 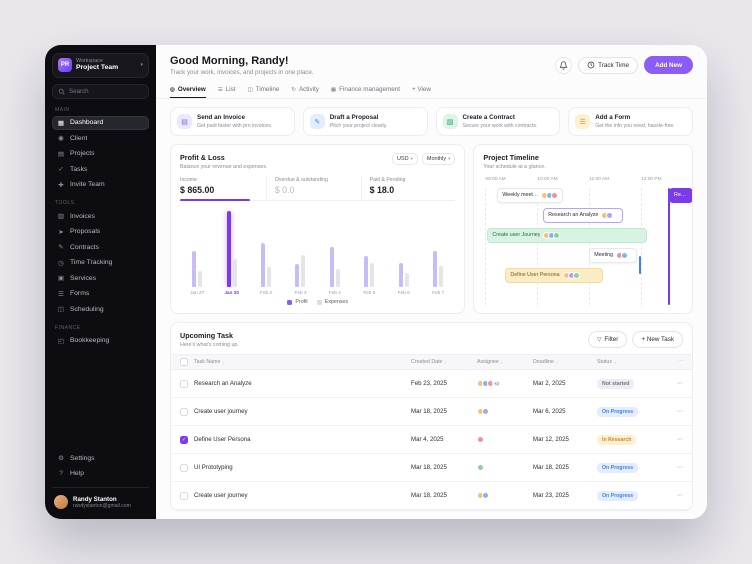 What do you see at coordinates (61, 279) in the screenshot?
I see `services-icon: ▣` at bounding box center [61, 279].